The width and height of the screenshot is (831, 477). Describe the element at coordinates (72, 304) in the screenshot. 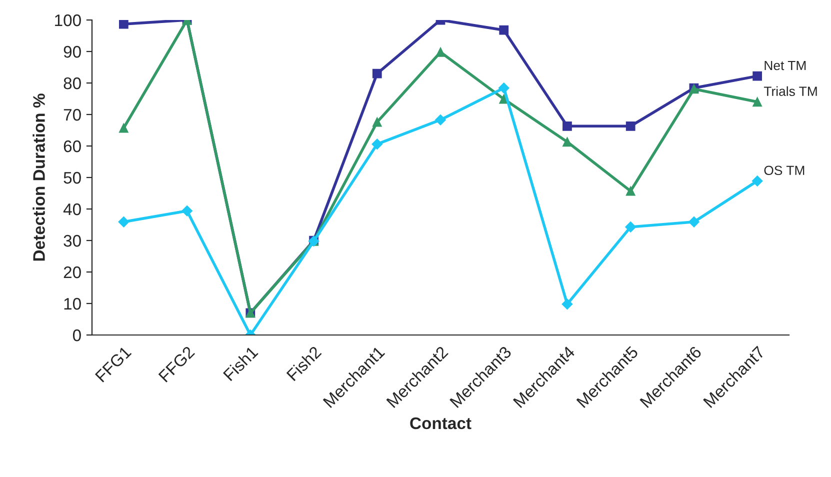

I see `y-tick-label: 10` at that location.